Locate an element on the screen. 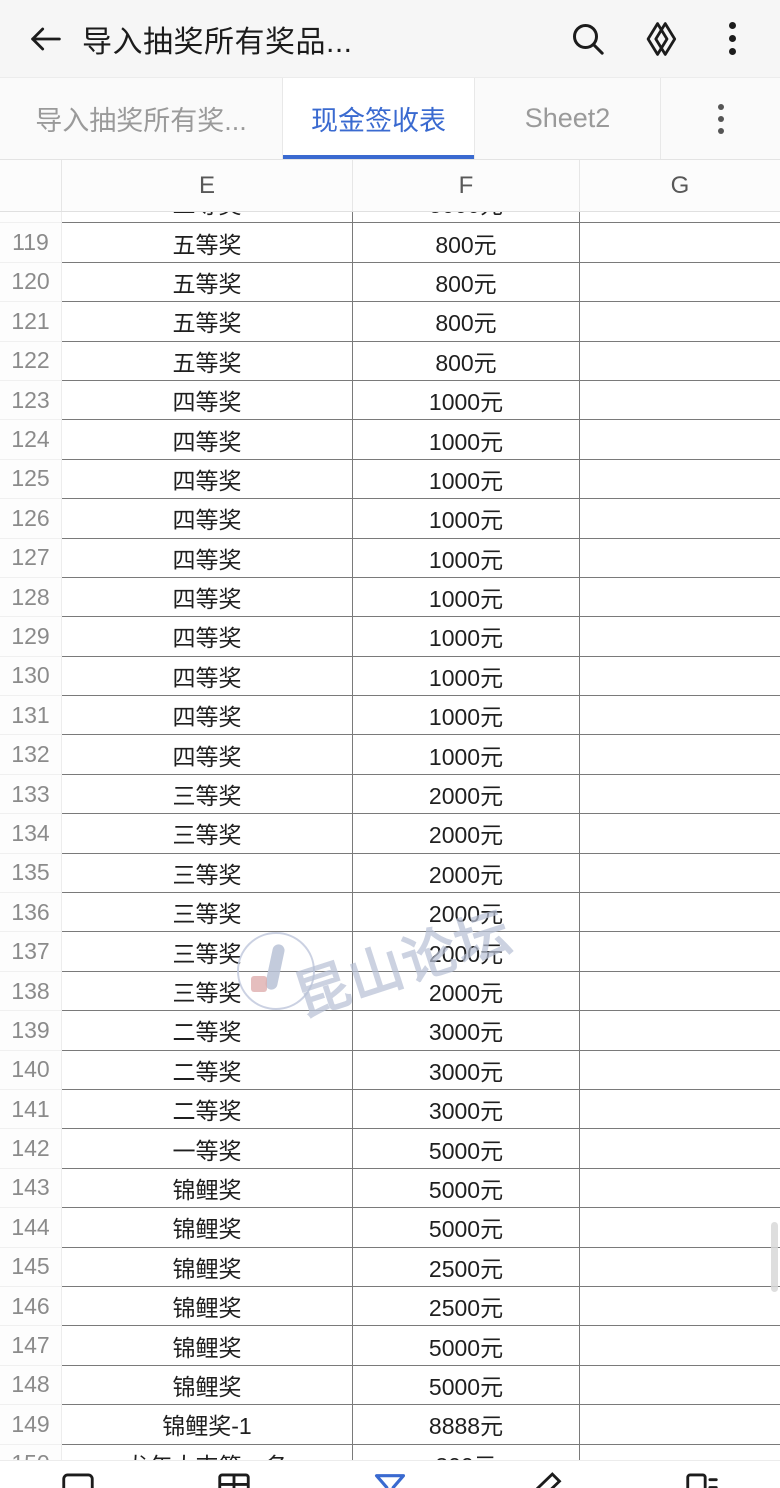 The width and height of the screenshot is (780, 1488). table-row: 135 三等奖 2000元 is located at coordinates (390, 873).